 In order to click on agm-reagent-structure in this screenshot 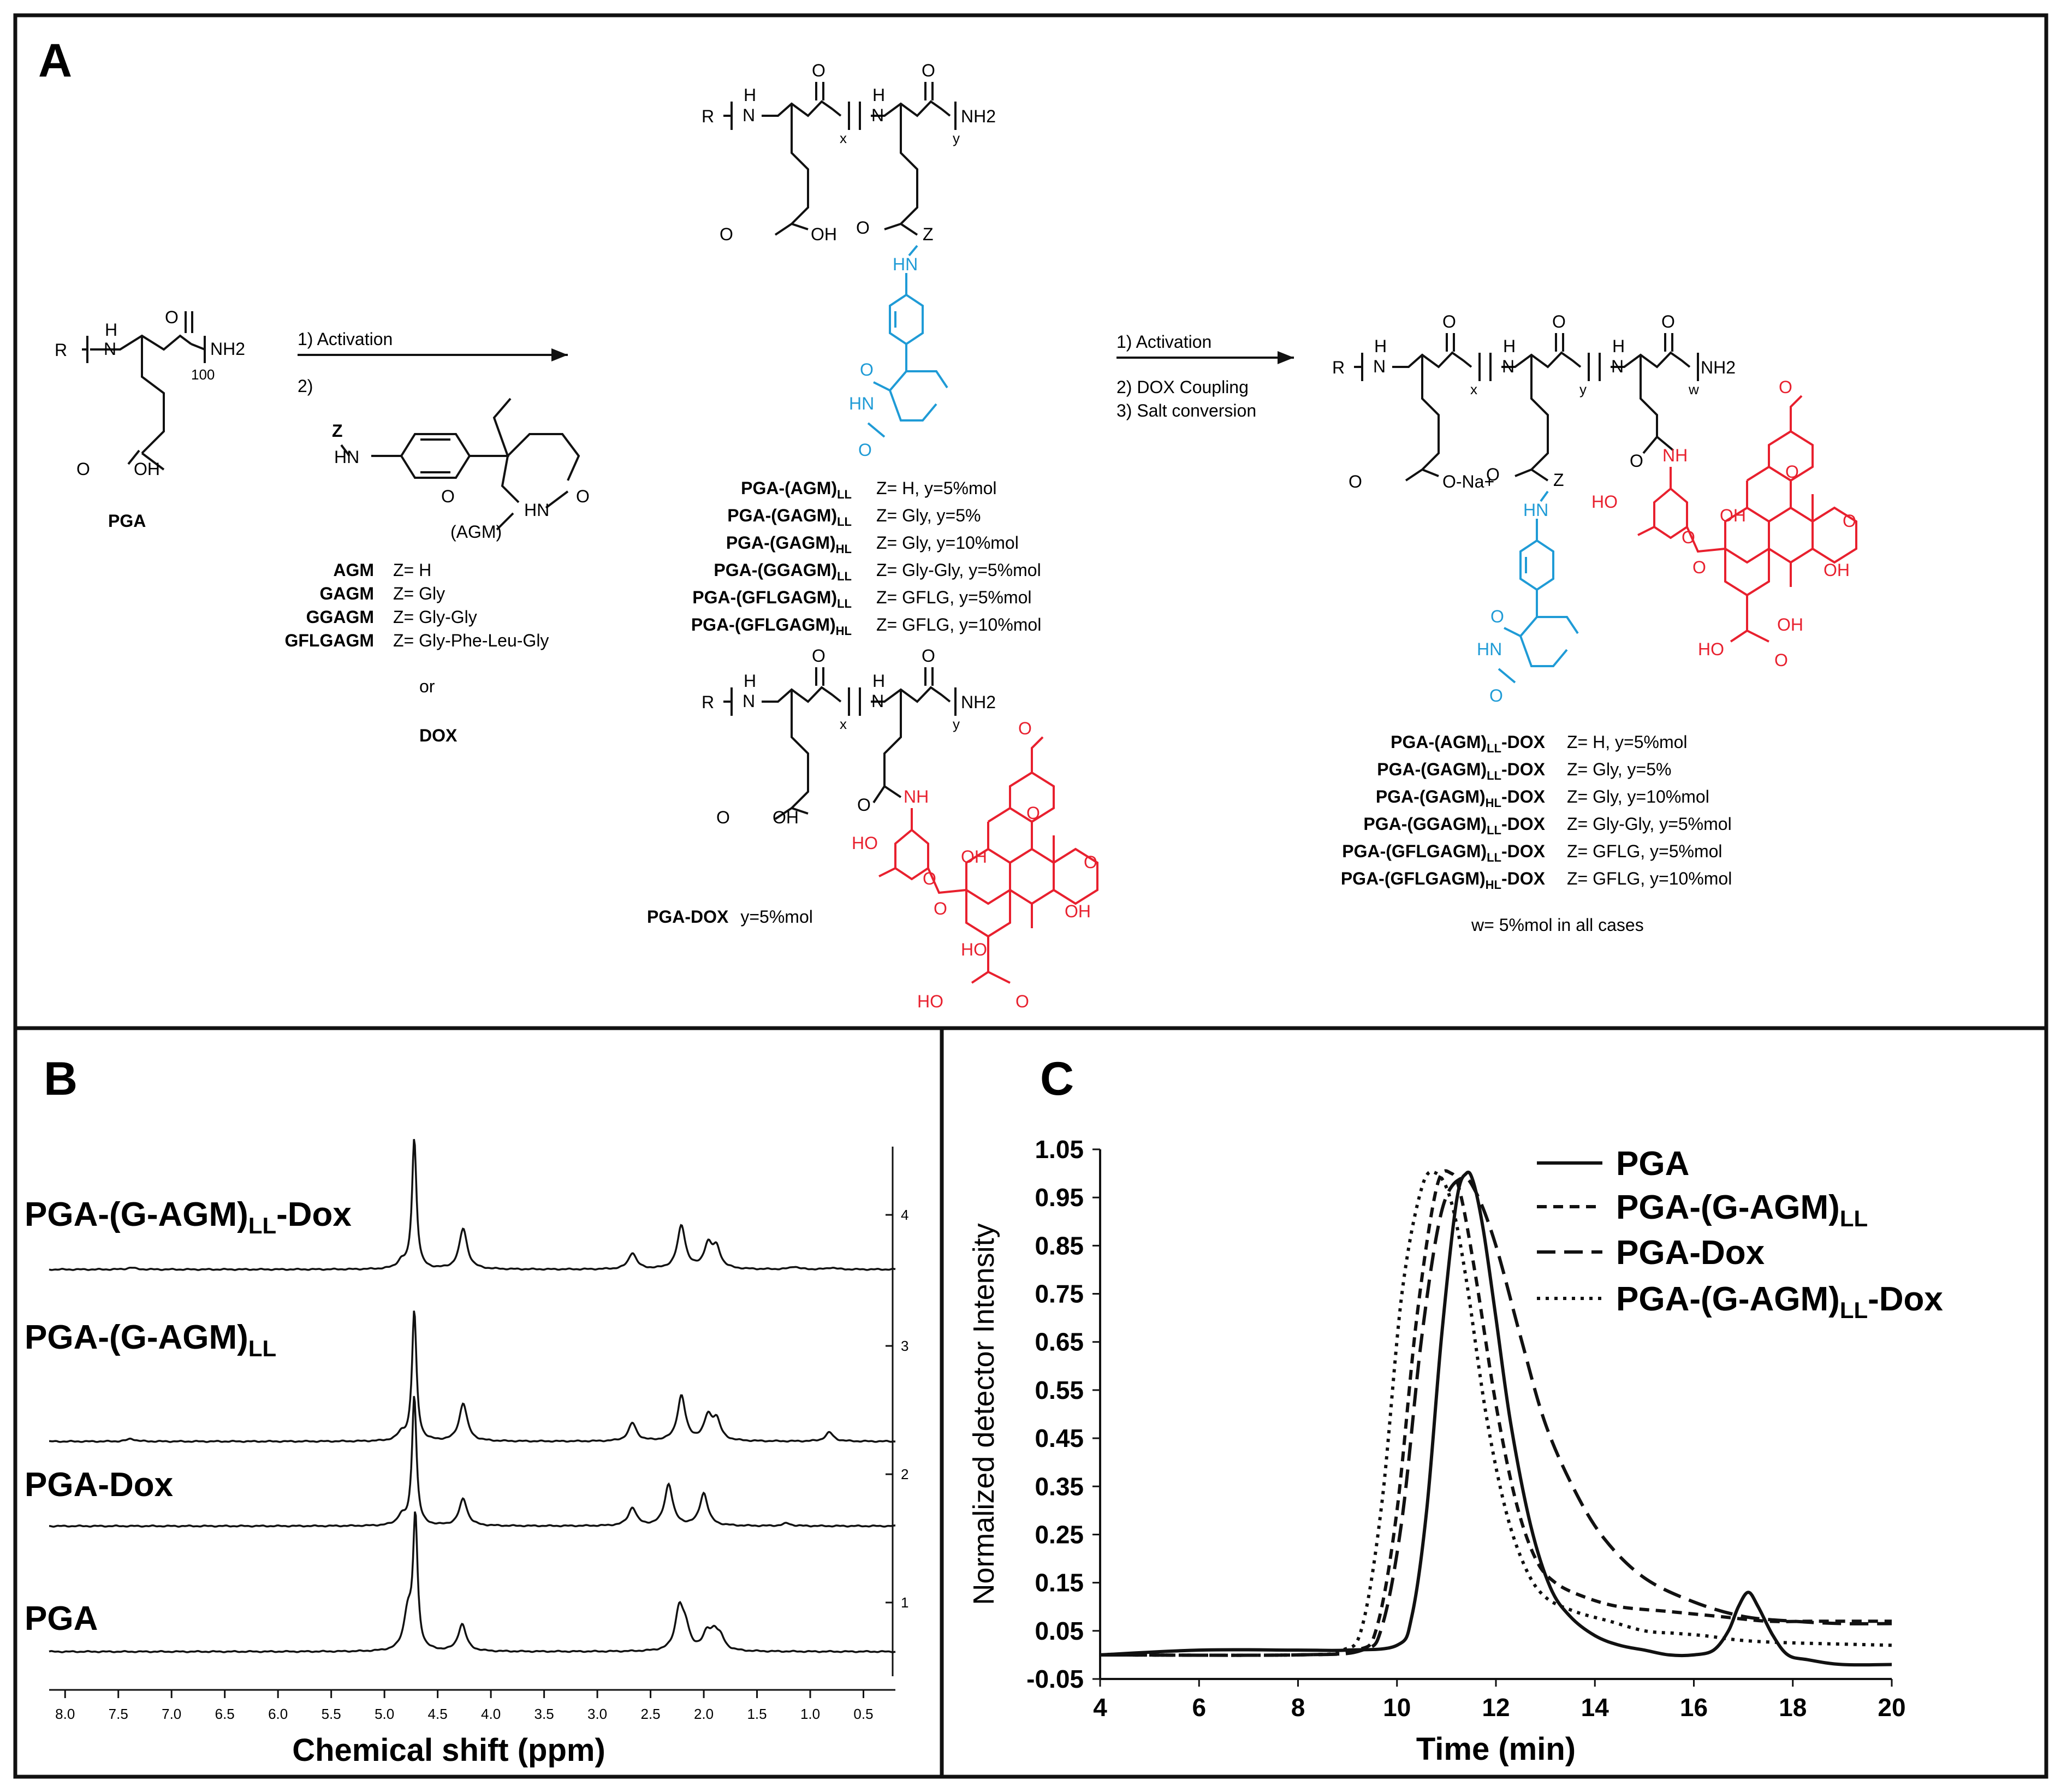, I will do `click(460, 464)`.